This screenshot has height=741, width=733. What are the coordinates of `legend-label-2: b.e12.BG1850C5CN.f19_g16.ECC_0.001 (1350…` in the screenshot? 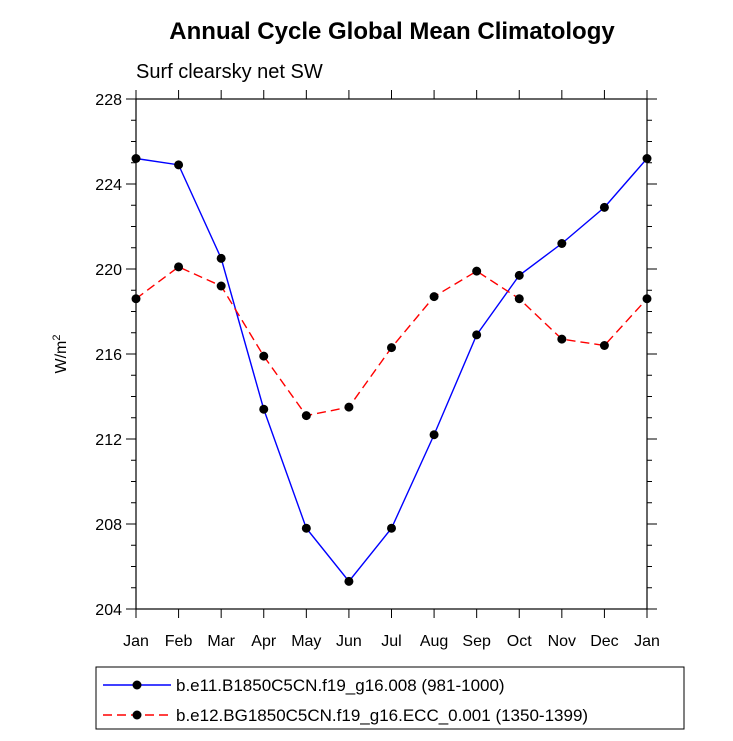 It's located at (382, 715).